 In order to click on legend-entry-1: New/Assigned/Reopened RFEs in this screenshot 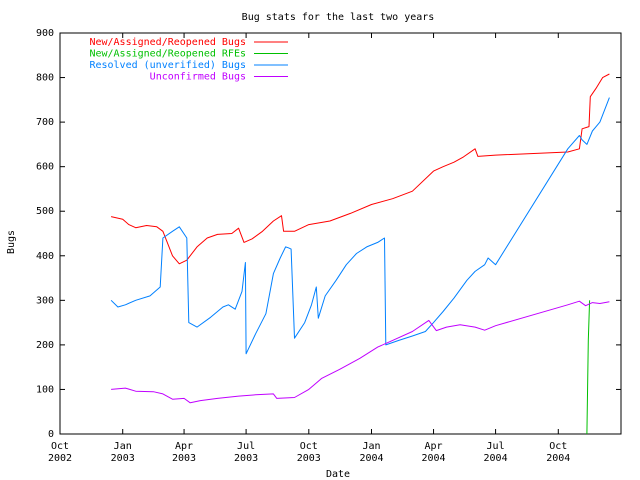, I will do `click(167, 54)`.